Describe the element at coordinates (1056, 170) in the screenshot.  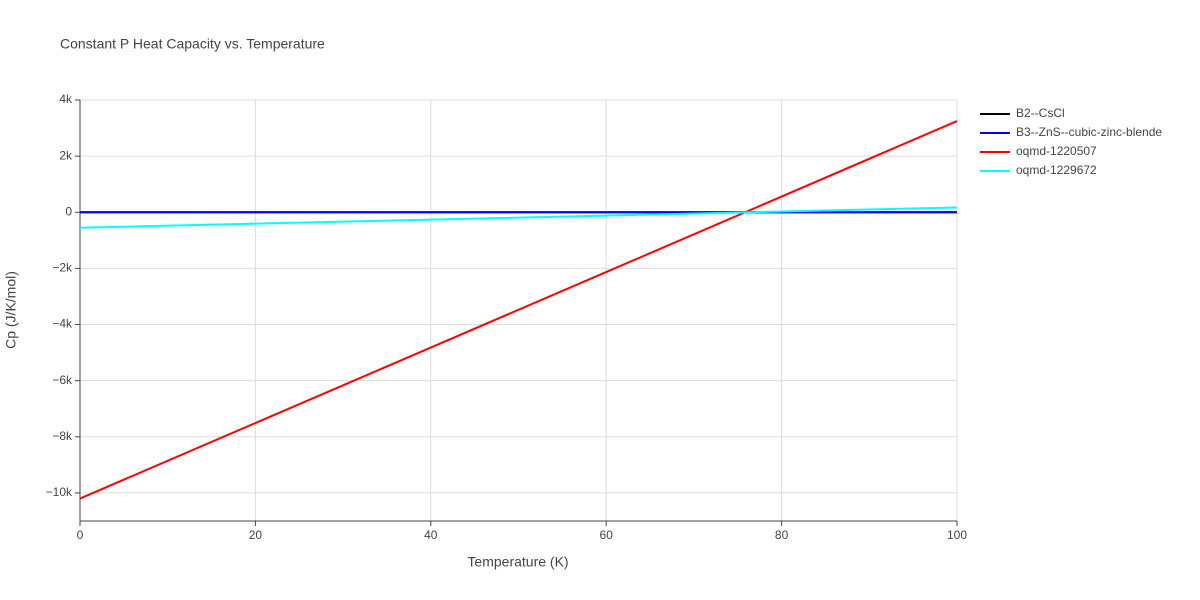
I see `legend-label: oqmd-1229672` at that location.